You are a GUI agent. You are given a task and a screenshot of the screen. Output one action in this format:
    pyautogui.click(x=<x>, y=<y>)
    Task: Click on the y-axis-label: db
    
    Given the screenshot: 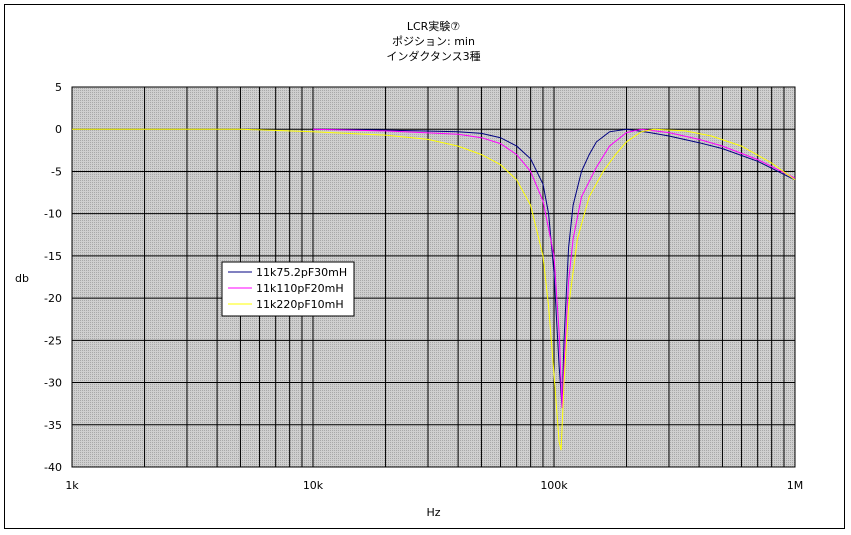 What is the action you would take?
    pyautogui.click(x=22, y=278)
    